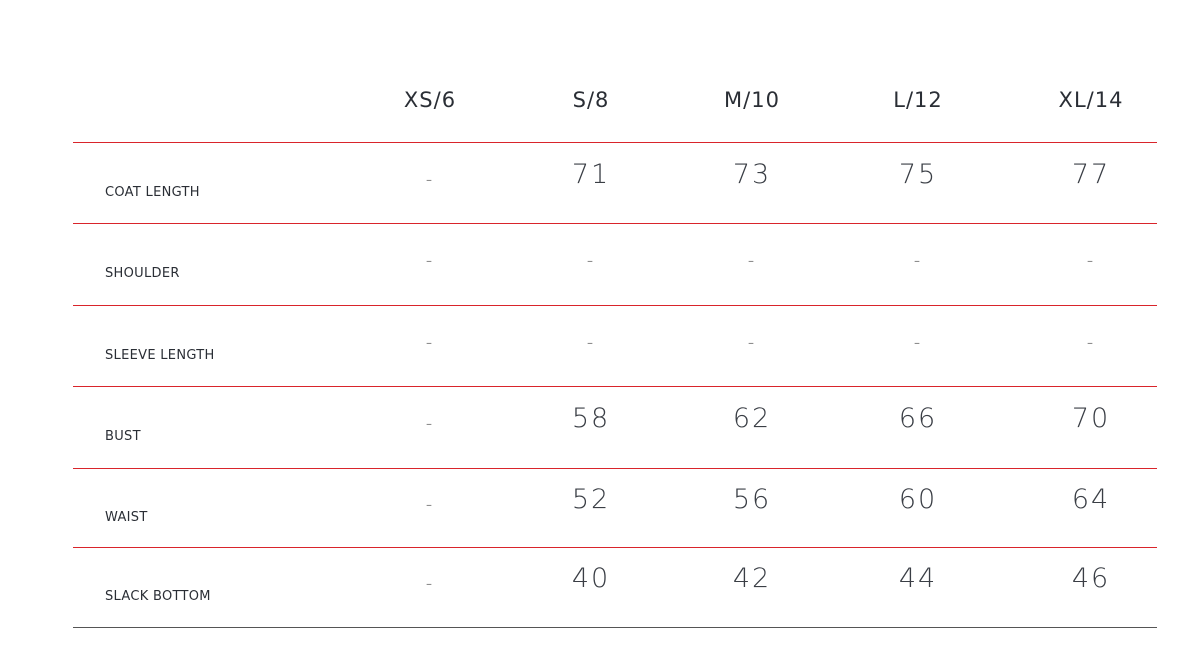  I want to click on column-header: M/10, so click(752, 100).